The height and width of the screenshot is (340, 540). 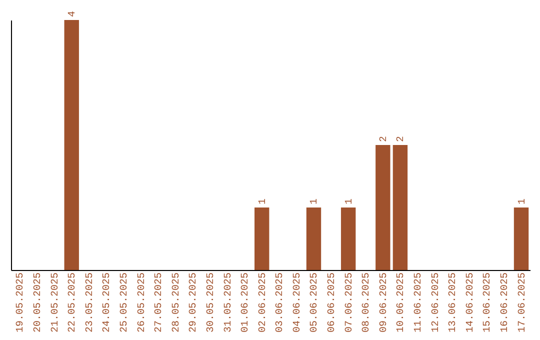 I want to click on x-tick-label: 14.06.2025, so click(x=470, y=302).